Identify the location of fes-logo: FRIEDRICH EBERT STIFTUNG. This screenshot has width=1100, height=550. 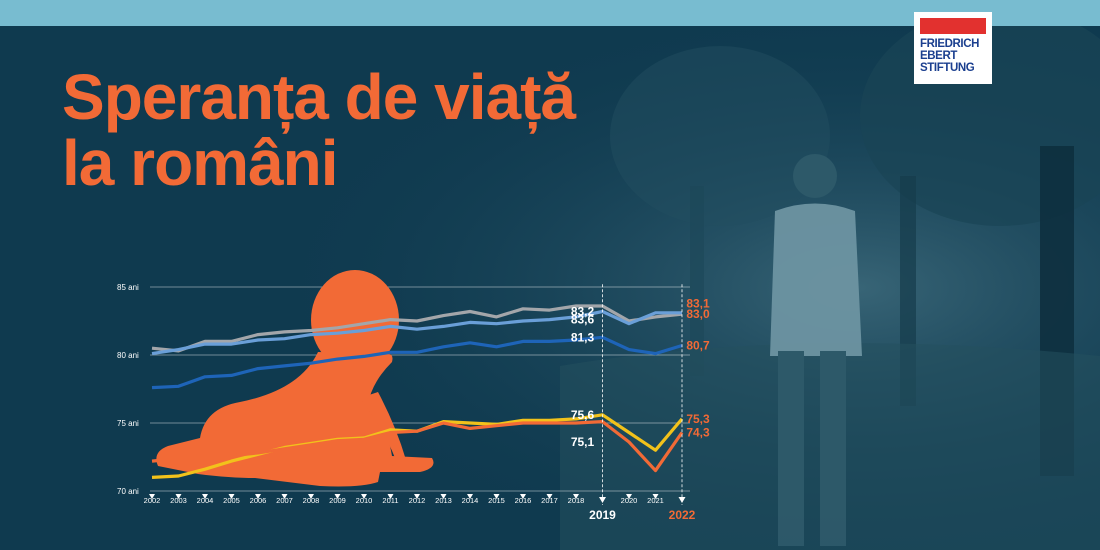
(953, 48).